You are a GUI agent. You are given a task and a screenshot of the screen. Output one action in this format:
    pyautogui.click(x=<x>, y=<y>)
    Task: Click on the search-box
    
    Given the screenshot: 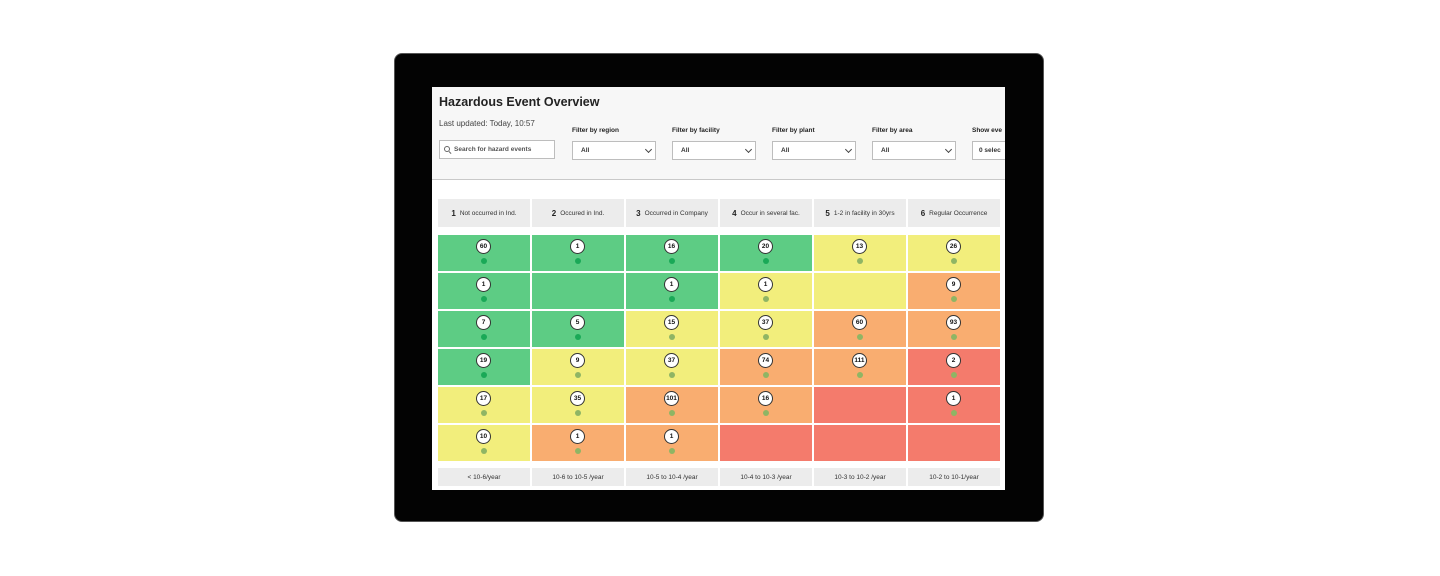 What is the action you would take?
    pyautogui.click(x=497, y=149)
    